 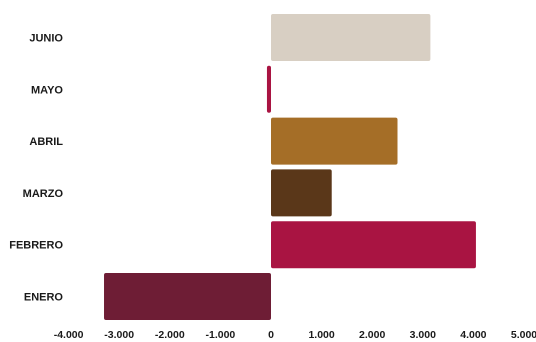 What do you see at coordinates (372, 335) in the screenshot?
I see `x-tick-label: 2.000` at bounding box center [372, 335].